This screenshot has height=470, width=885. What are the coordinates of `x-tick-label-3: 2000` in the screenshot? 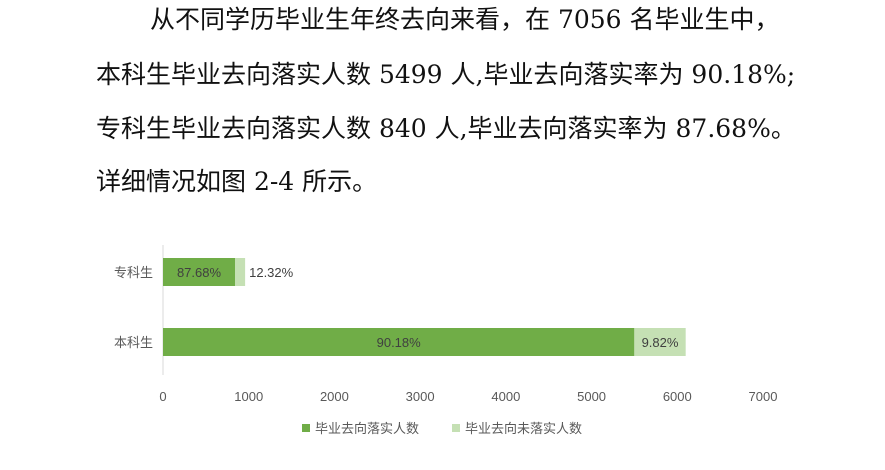 It's located at (334, 396).